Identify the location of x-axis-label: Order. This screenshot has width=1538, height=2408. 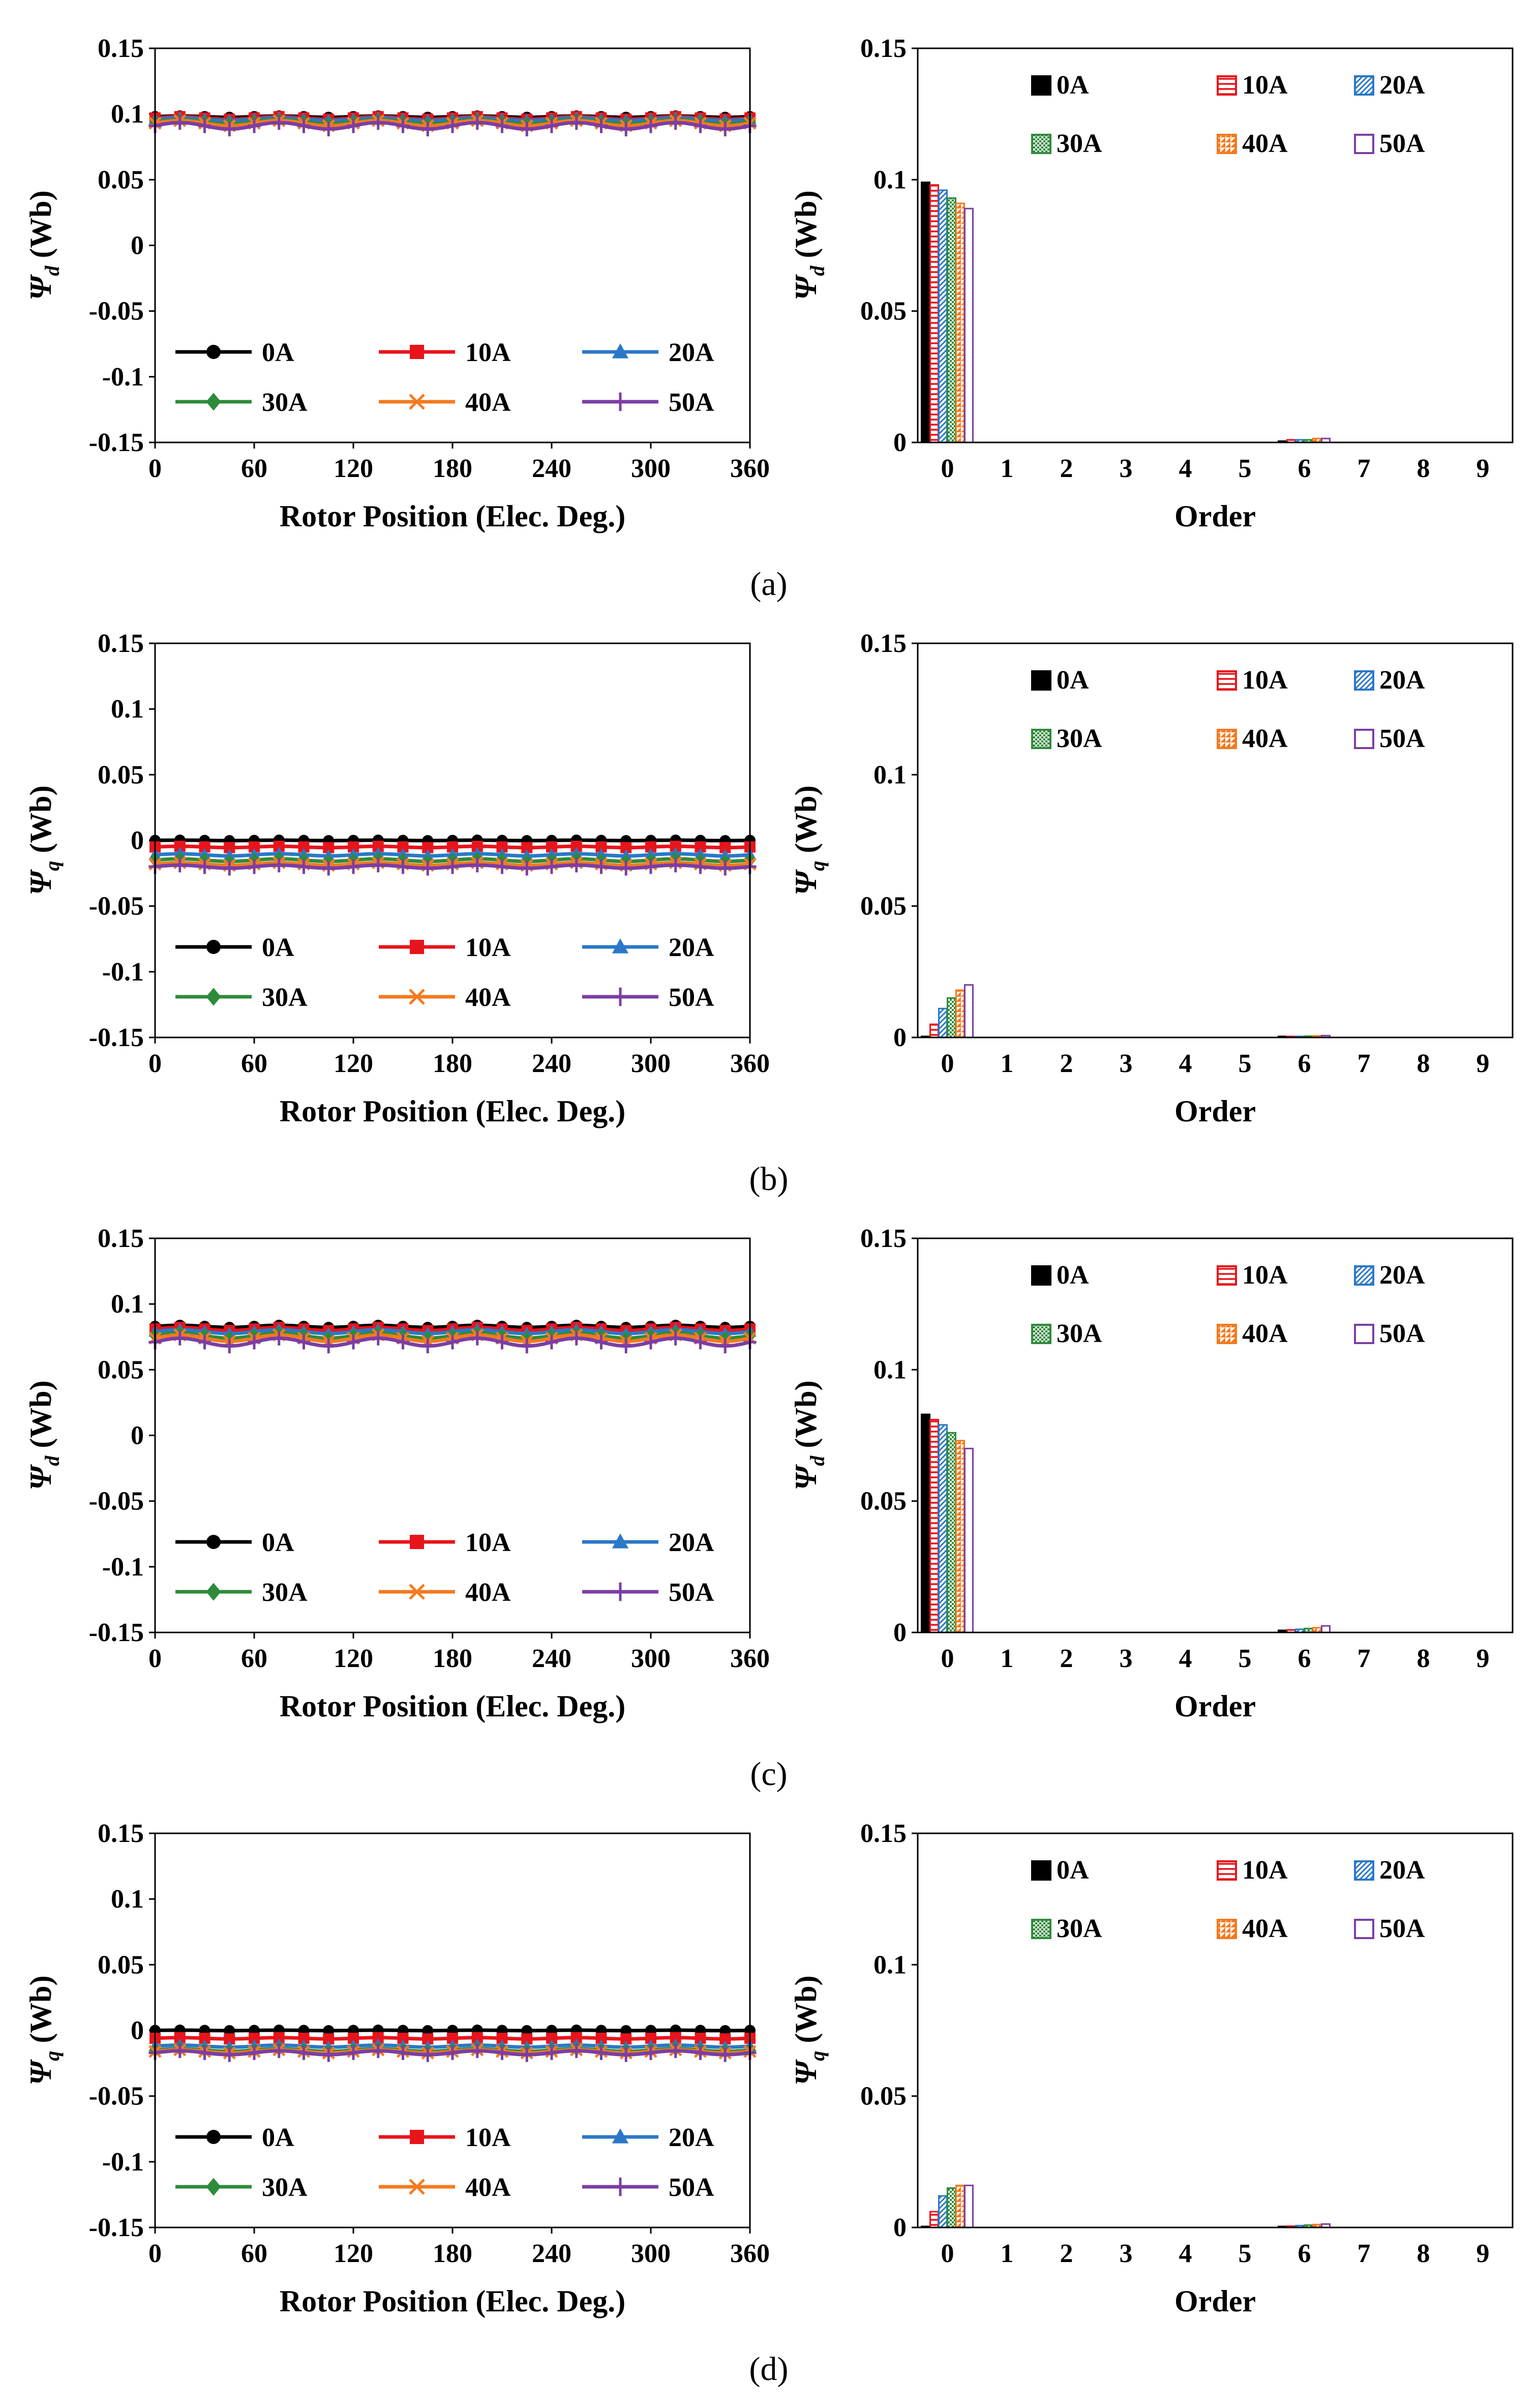
(1215, 516).